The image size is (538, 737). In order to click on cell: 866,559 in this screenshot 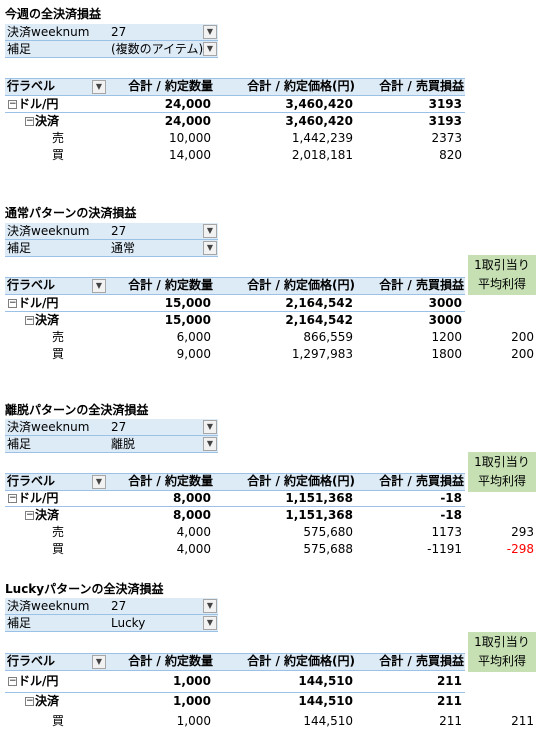, I will do `click(328, 337)`.